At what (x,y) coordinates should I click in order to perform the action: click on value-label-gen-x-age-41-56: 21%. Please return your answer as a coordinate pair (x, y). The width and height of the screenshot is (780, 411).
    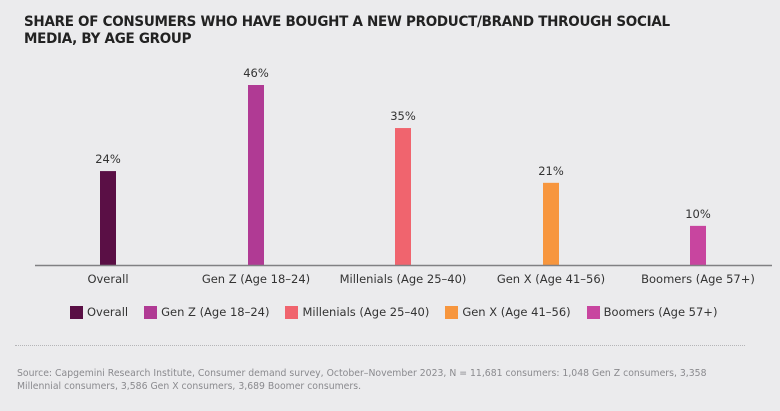
    Looking at the image, I should click on (551, 171).